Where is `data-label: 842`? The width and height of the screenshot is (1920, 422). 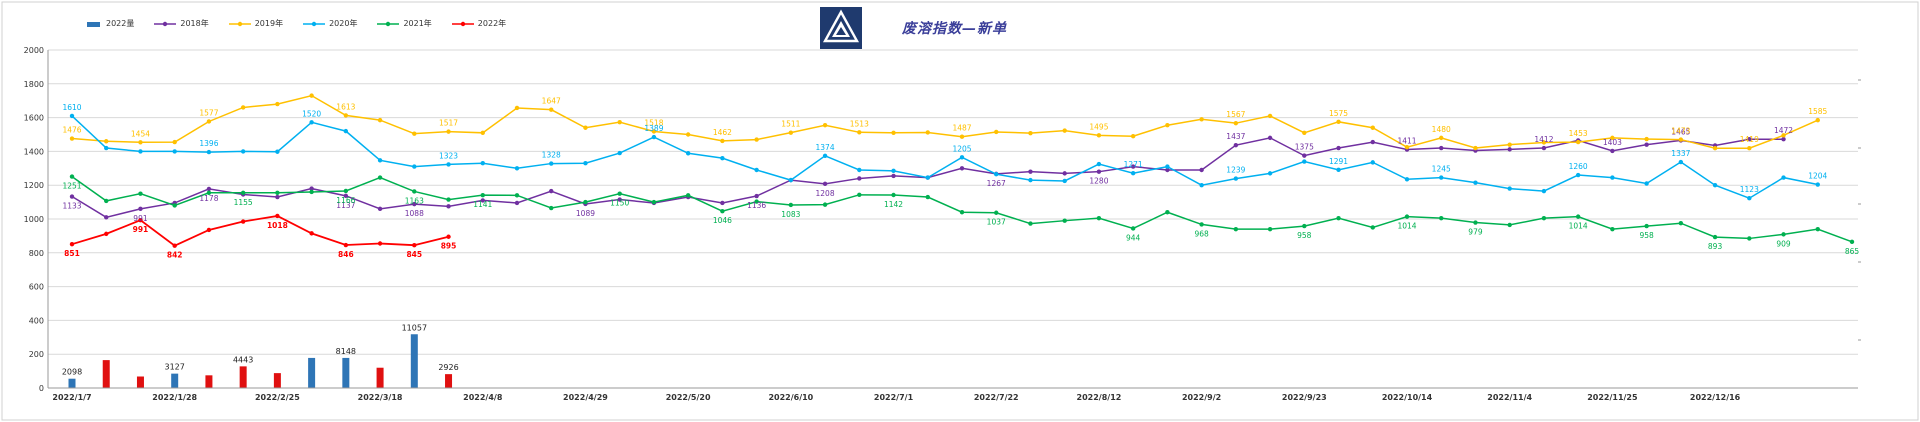 data-label: 842 is located at coordinates (175, 255).